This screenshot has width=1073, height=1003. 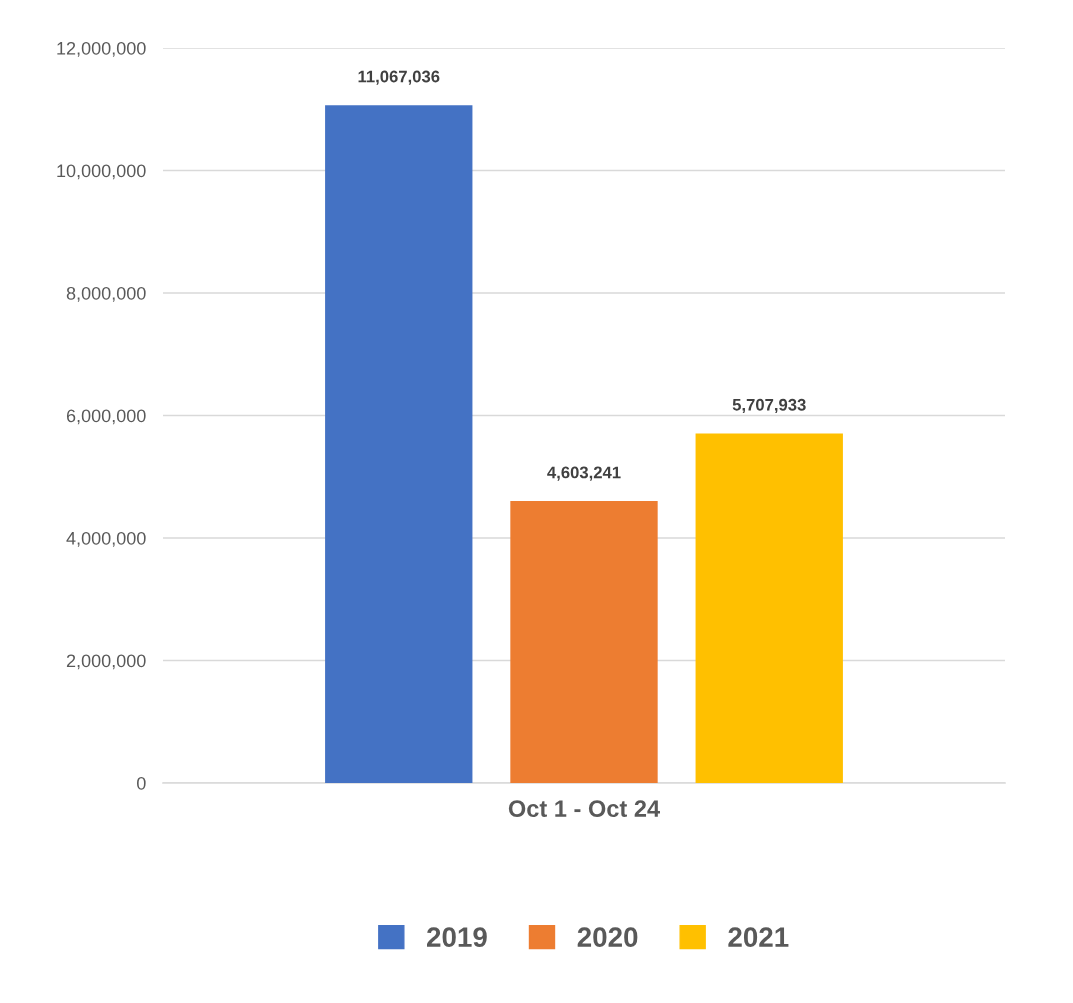 What do you see at coordinates (141, 783) in the screenshot?
I see `y-tick-label: 0` at bounding box center [141, 783].